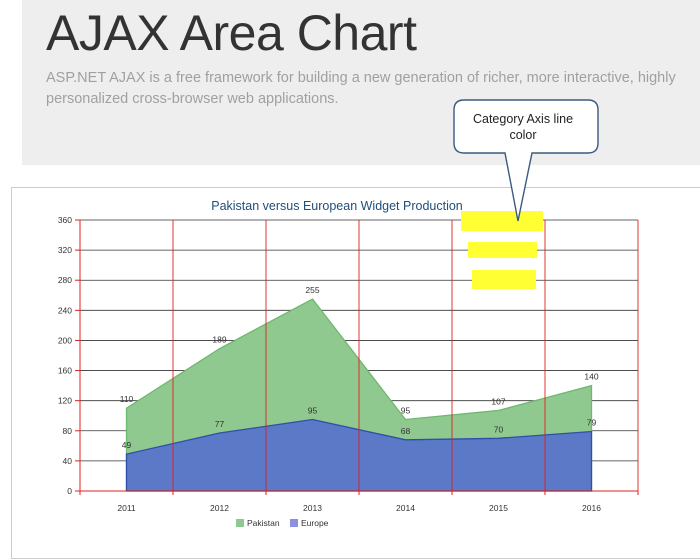  I want to click on x-tick-label: 2011, so click(126, 508).